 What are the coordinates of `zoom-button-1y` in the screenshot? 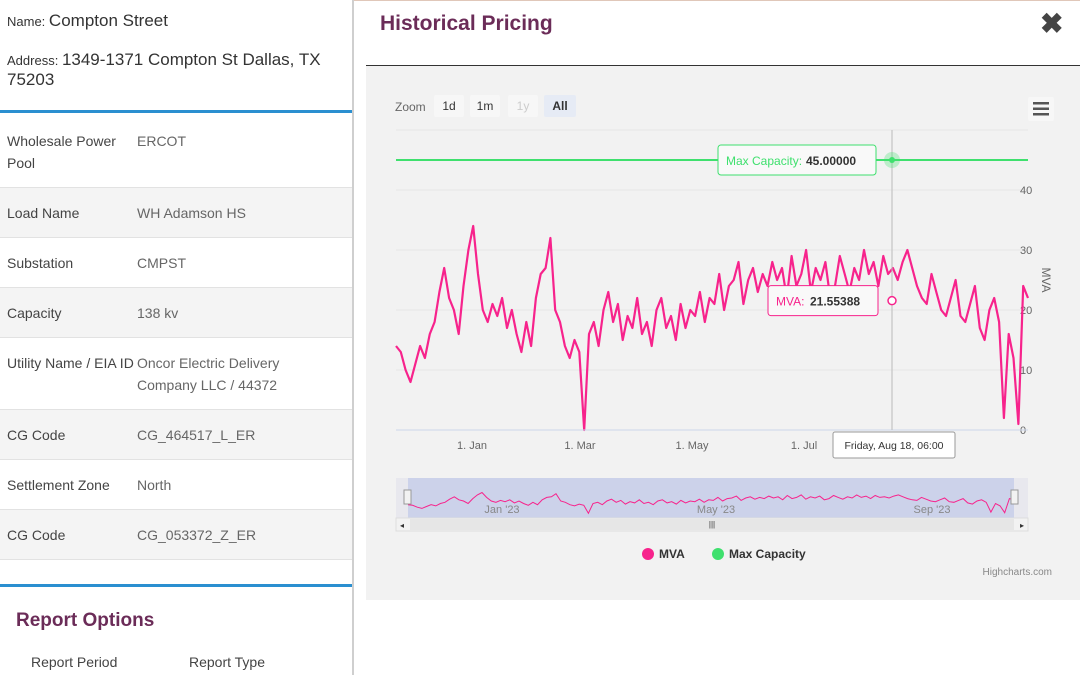 It's located at (523, 106).